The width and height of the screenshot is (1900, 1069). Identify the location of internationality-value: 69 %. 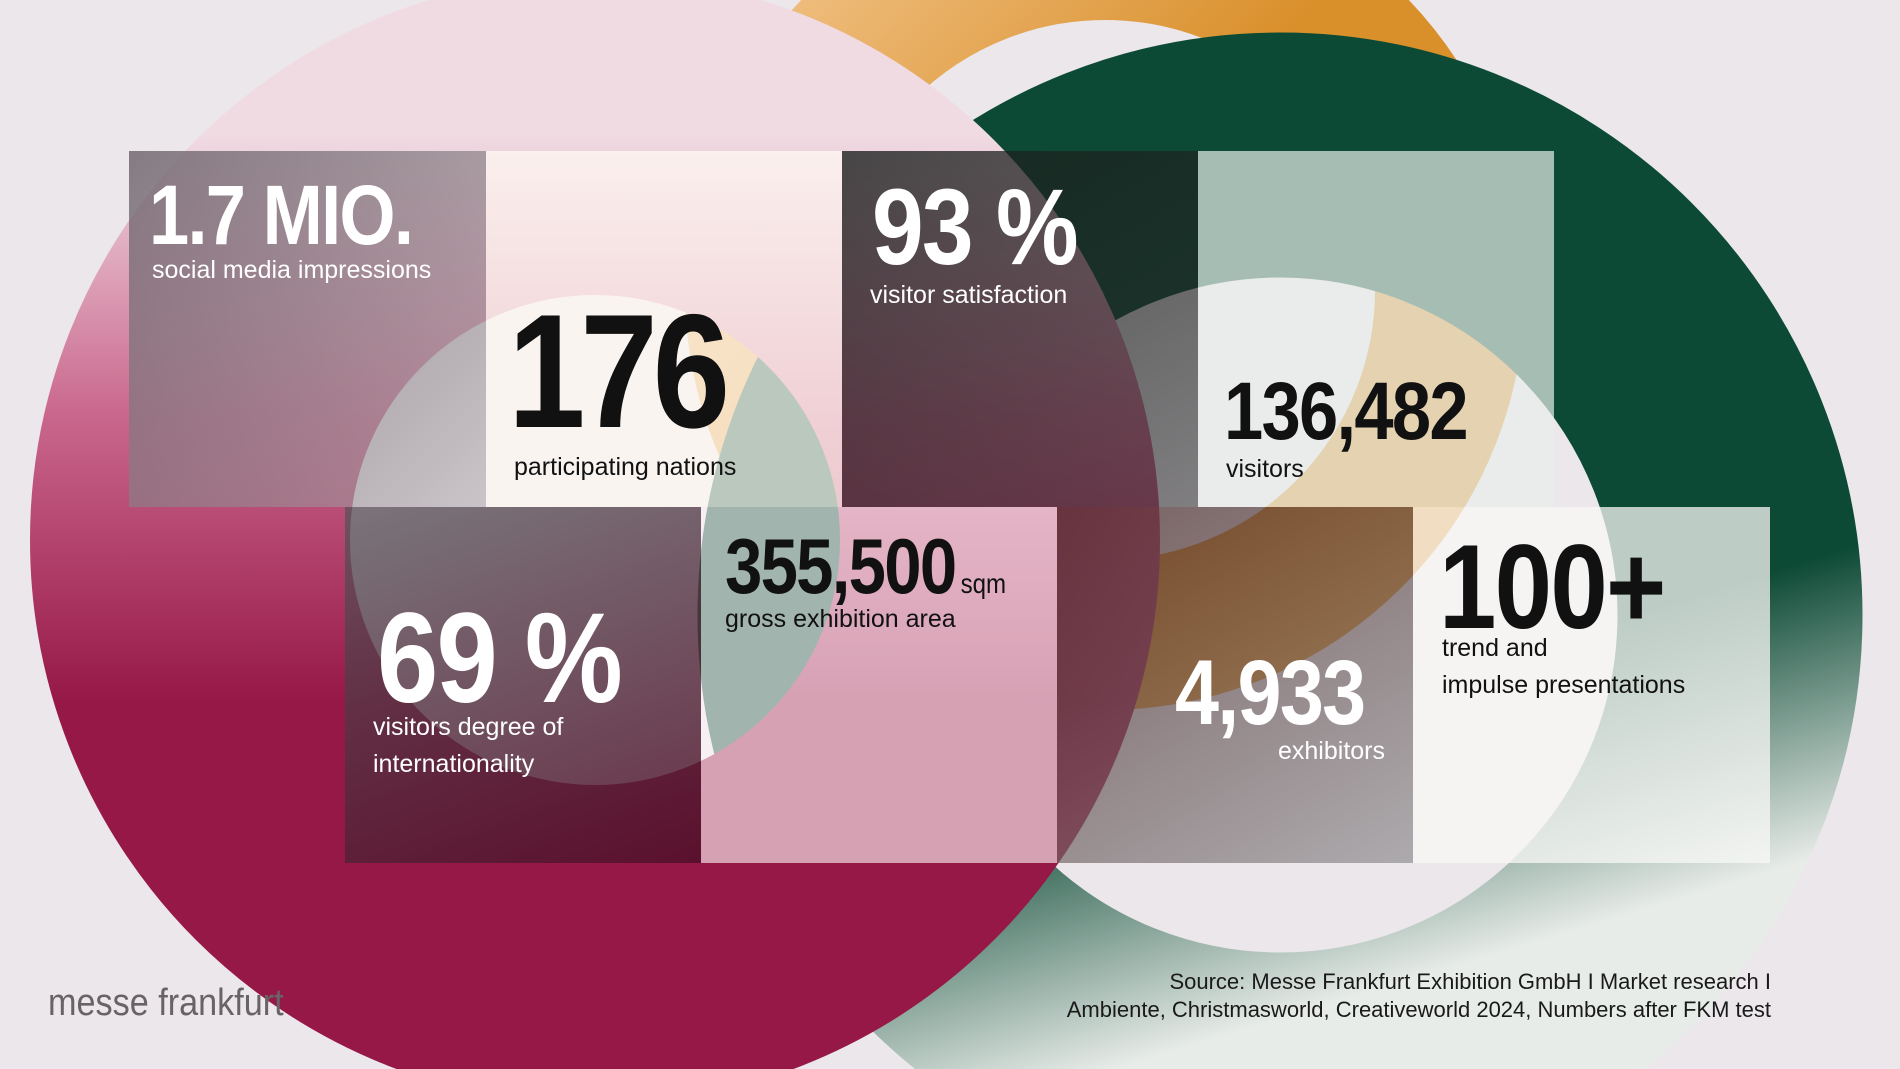
(500, 658).